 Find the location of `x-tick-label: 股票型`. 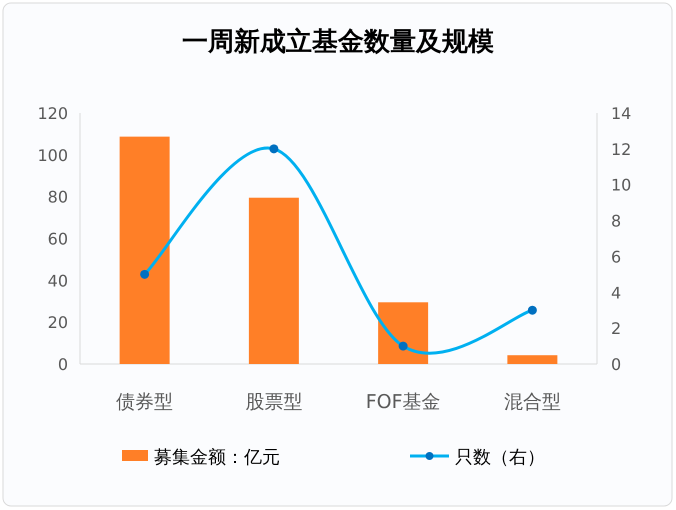

x-tick-label: 股票型 is located at coordinates (273, 402).